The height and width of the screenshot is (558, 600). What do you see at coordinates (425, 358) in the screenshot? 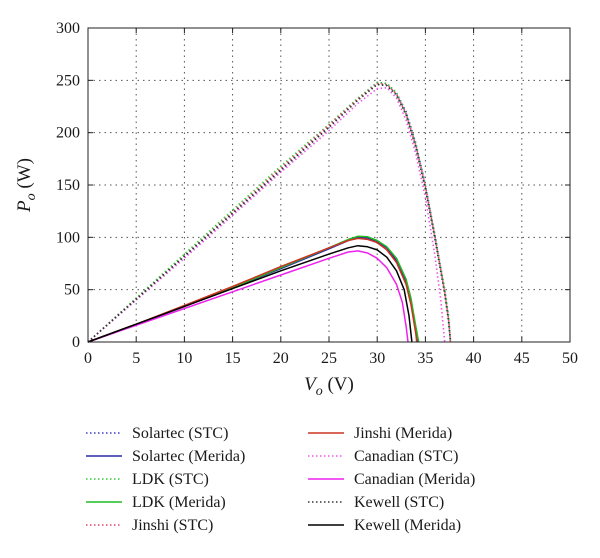
I see `x-tick-label: 35` at bounding box center [425, 358].